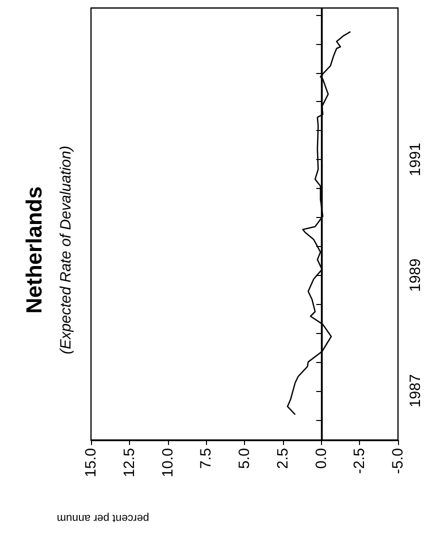  What do you see at coordinates (398, 461) in the screenshot?
I see `x-tick-label: -5.0` at bounding box center [398, 461].